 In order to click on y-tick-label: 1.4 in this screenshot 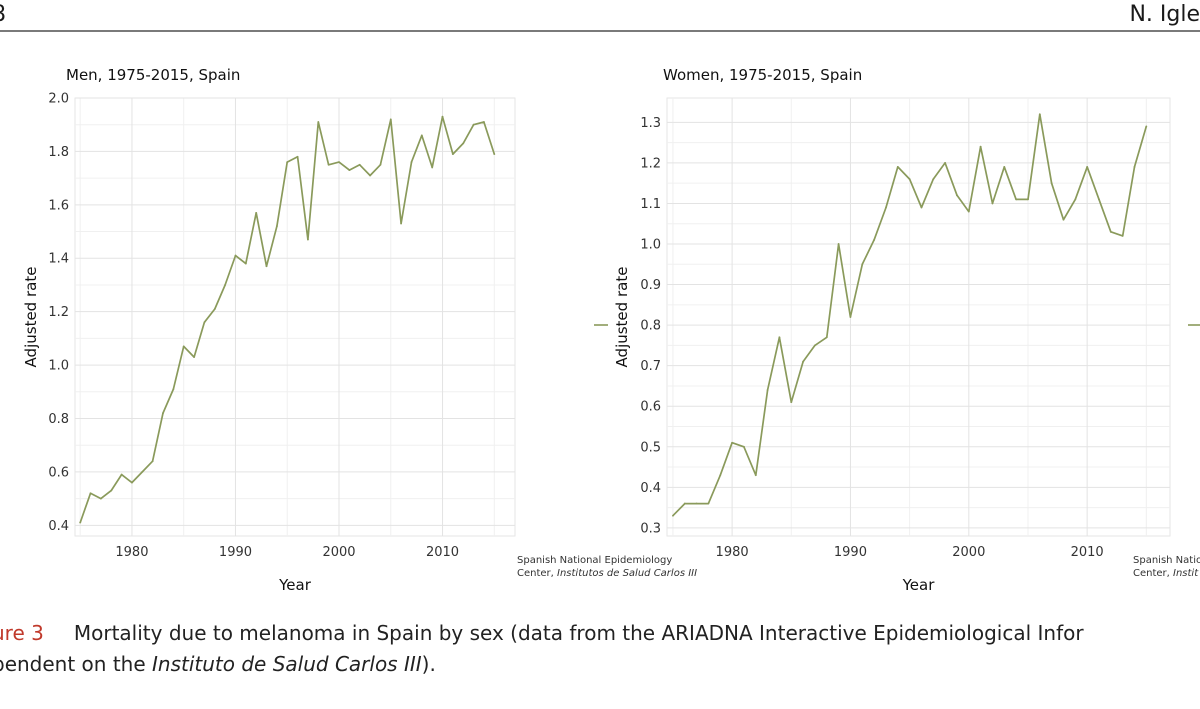, I will do `click(58, 259)`.